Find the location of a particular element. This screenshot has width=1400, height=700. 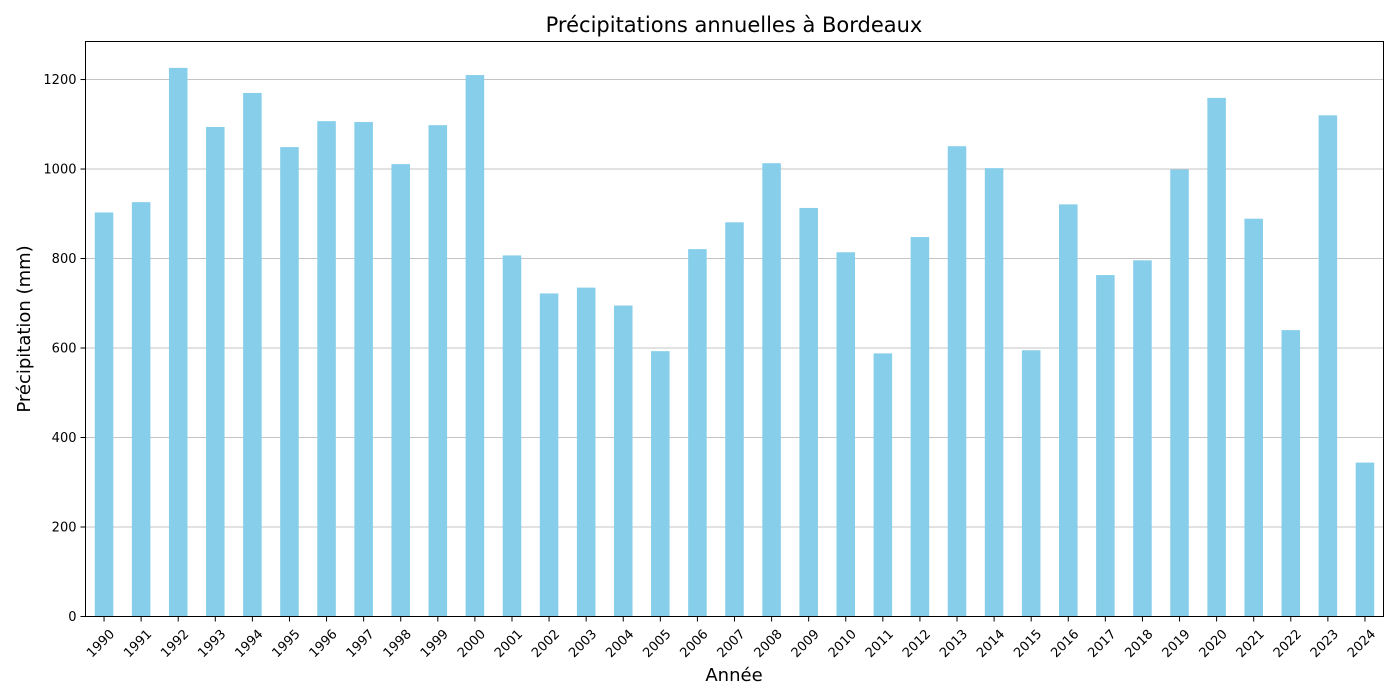

y-axis-label: Précipitation (mm) is located at coordinates (24, 328).